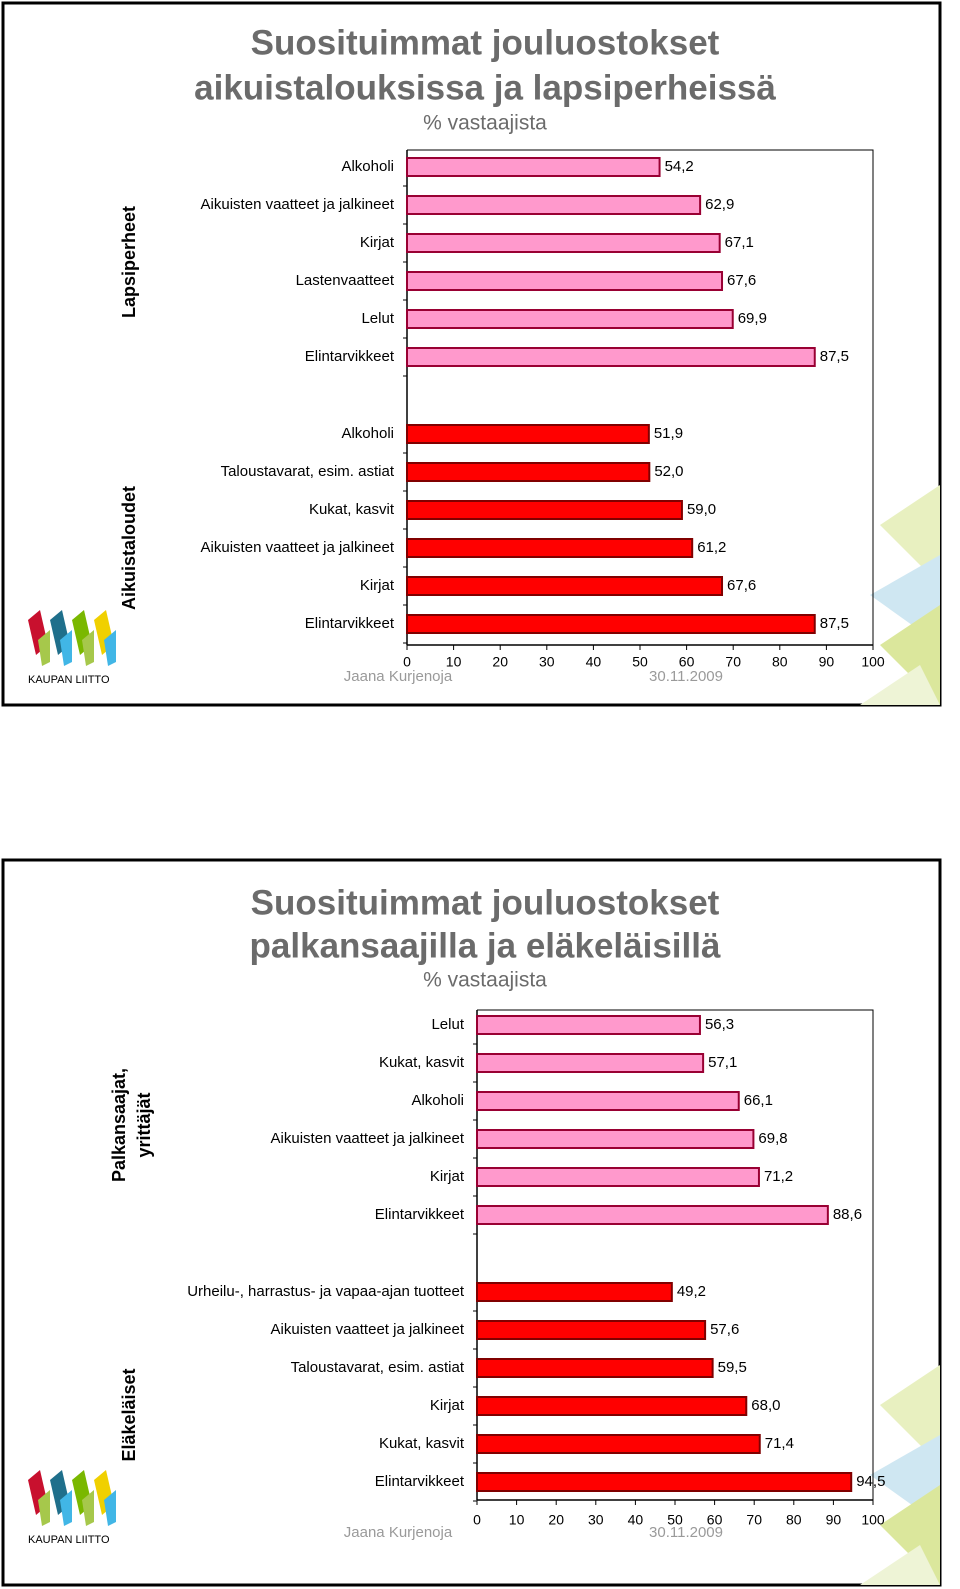  Describe the element at coordinates (732, 1367) in the screenshot. I see `value-label: 59,5` at that location.